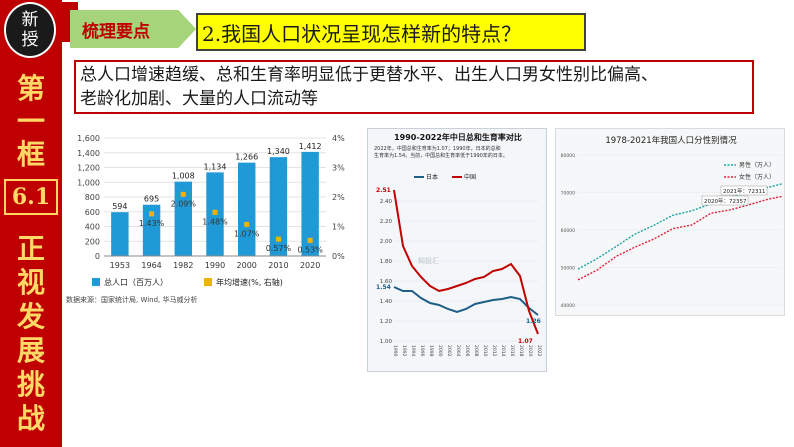  What do you see at coordinates (386, 282) in the screenshot?
I see `y-tick-label: 1.60` at bounding box center [386, 282].